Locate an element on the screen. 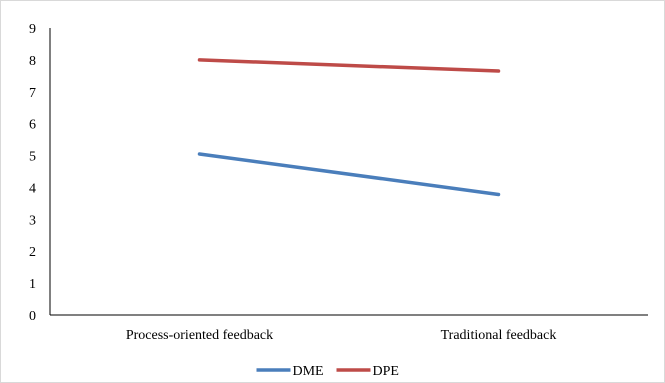 Image resolution: width=665 pixels, height=383 pixels. y-tick-label: 2 is located at coordinates (32, 252).